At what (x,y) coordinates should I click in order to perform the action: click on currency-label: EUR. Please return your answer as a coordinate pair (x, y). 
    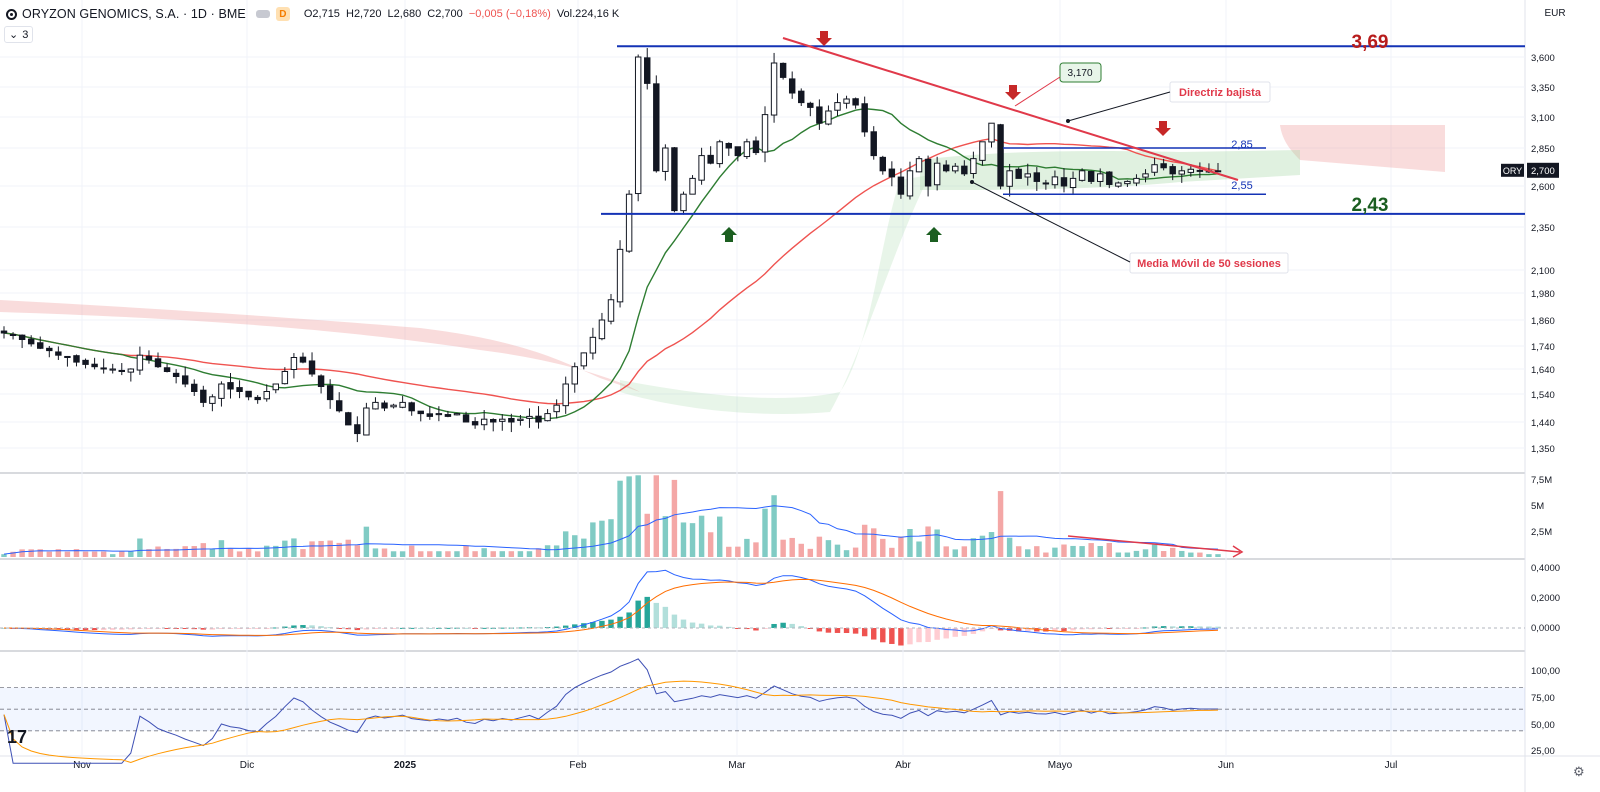
    Looking at the image, I should click on (1555, 13).